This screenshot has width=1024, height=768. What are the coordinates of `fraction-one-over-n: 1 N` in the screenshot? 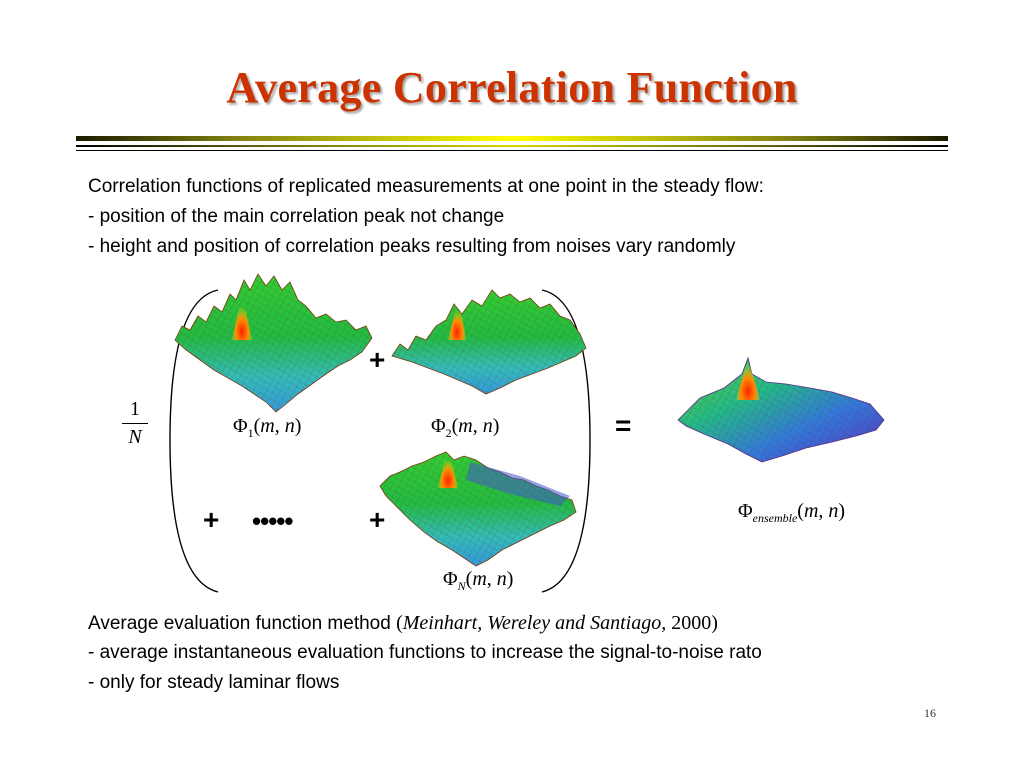 It's located at (135, 423).